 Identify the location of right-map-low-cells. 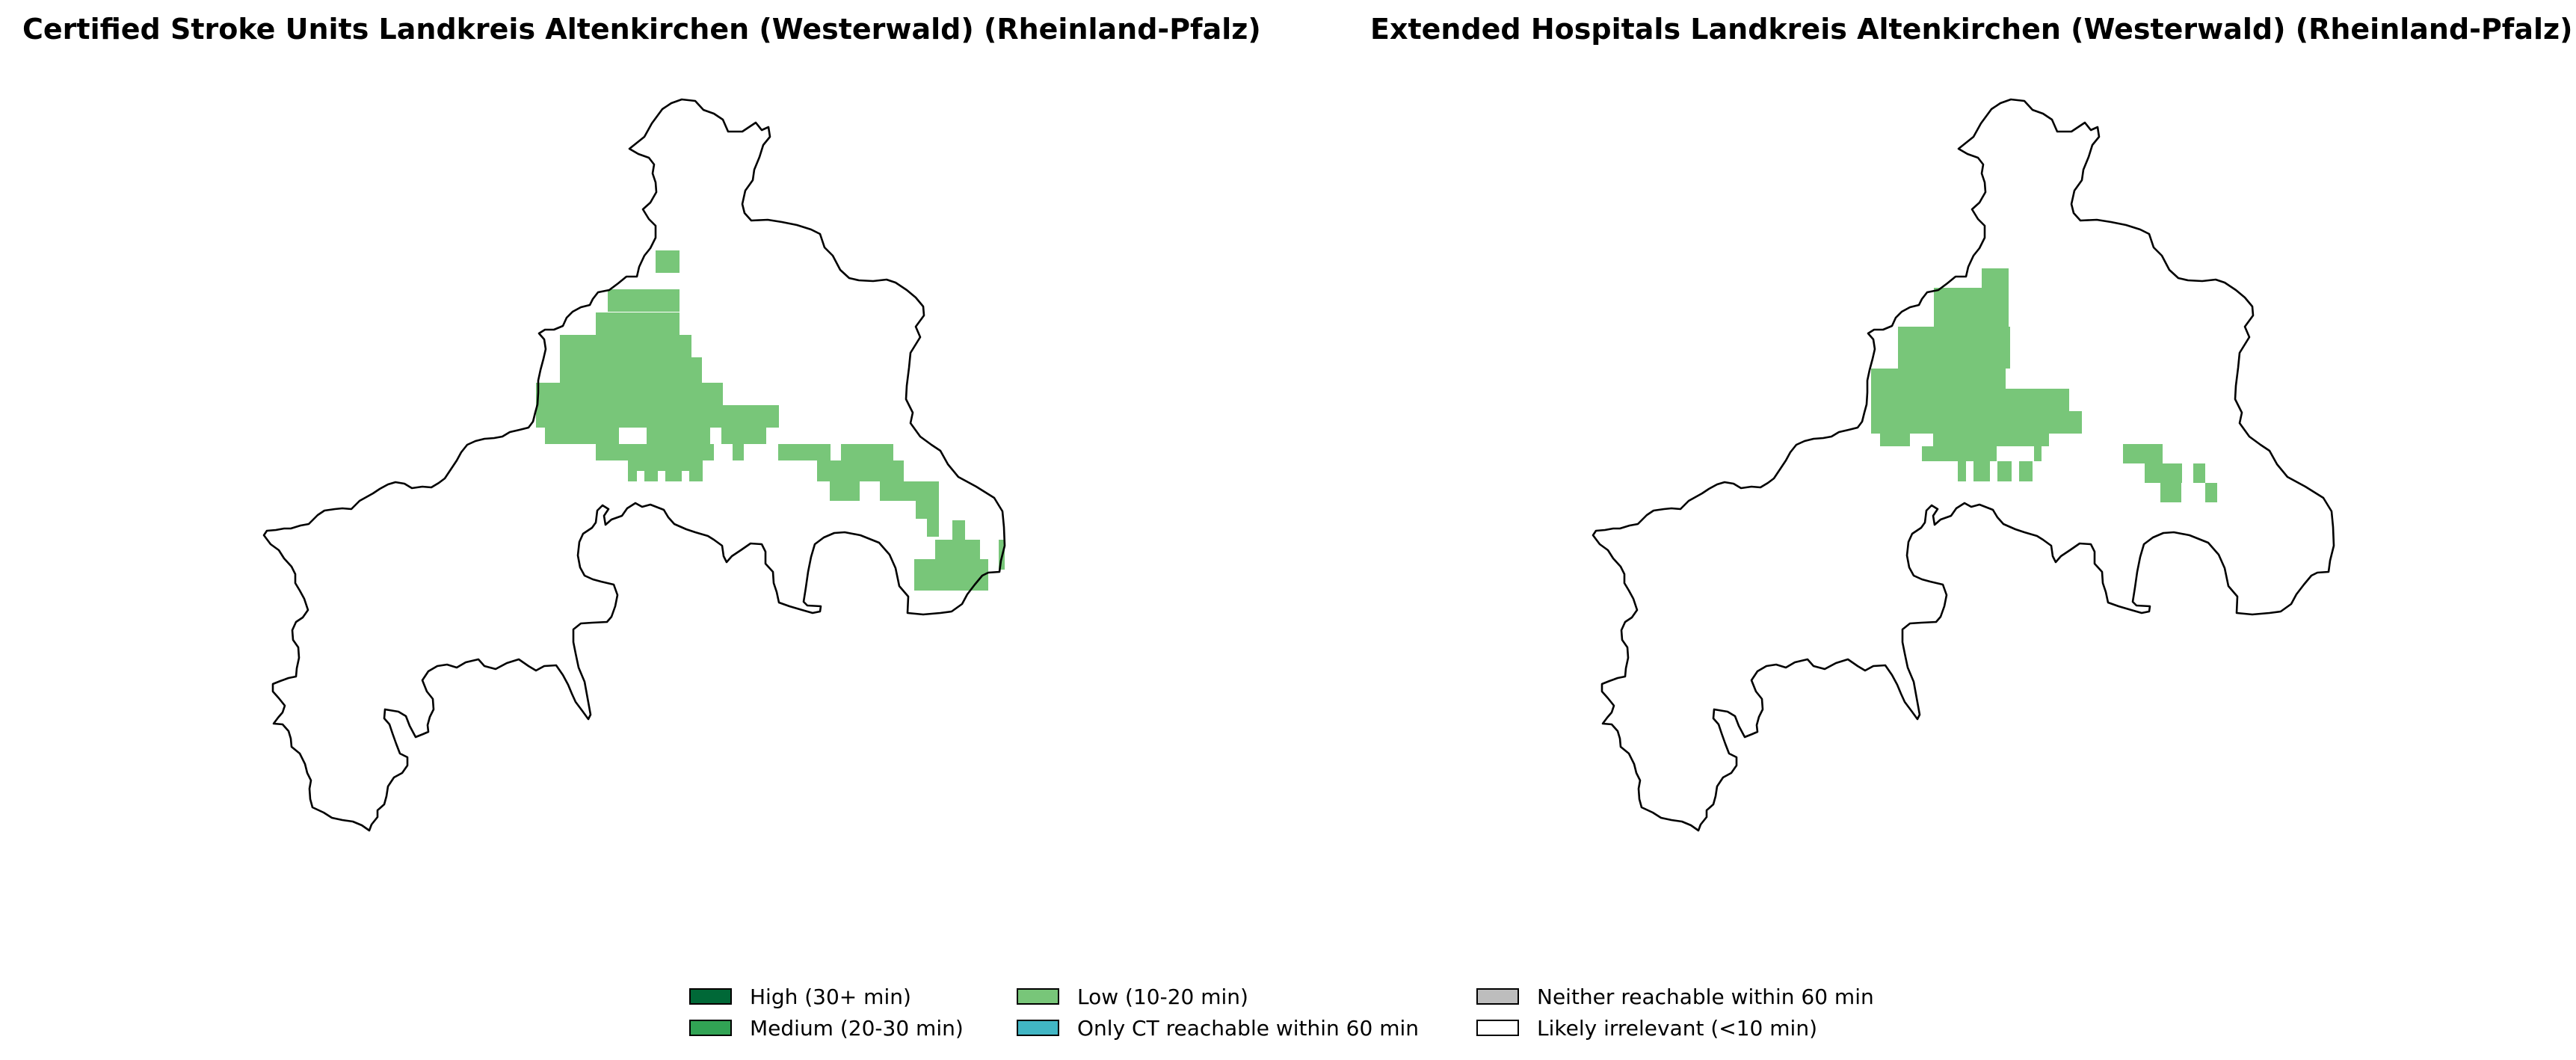
(2044, 385).